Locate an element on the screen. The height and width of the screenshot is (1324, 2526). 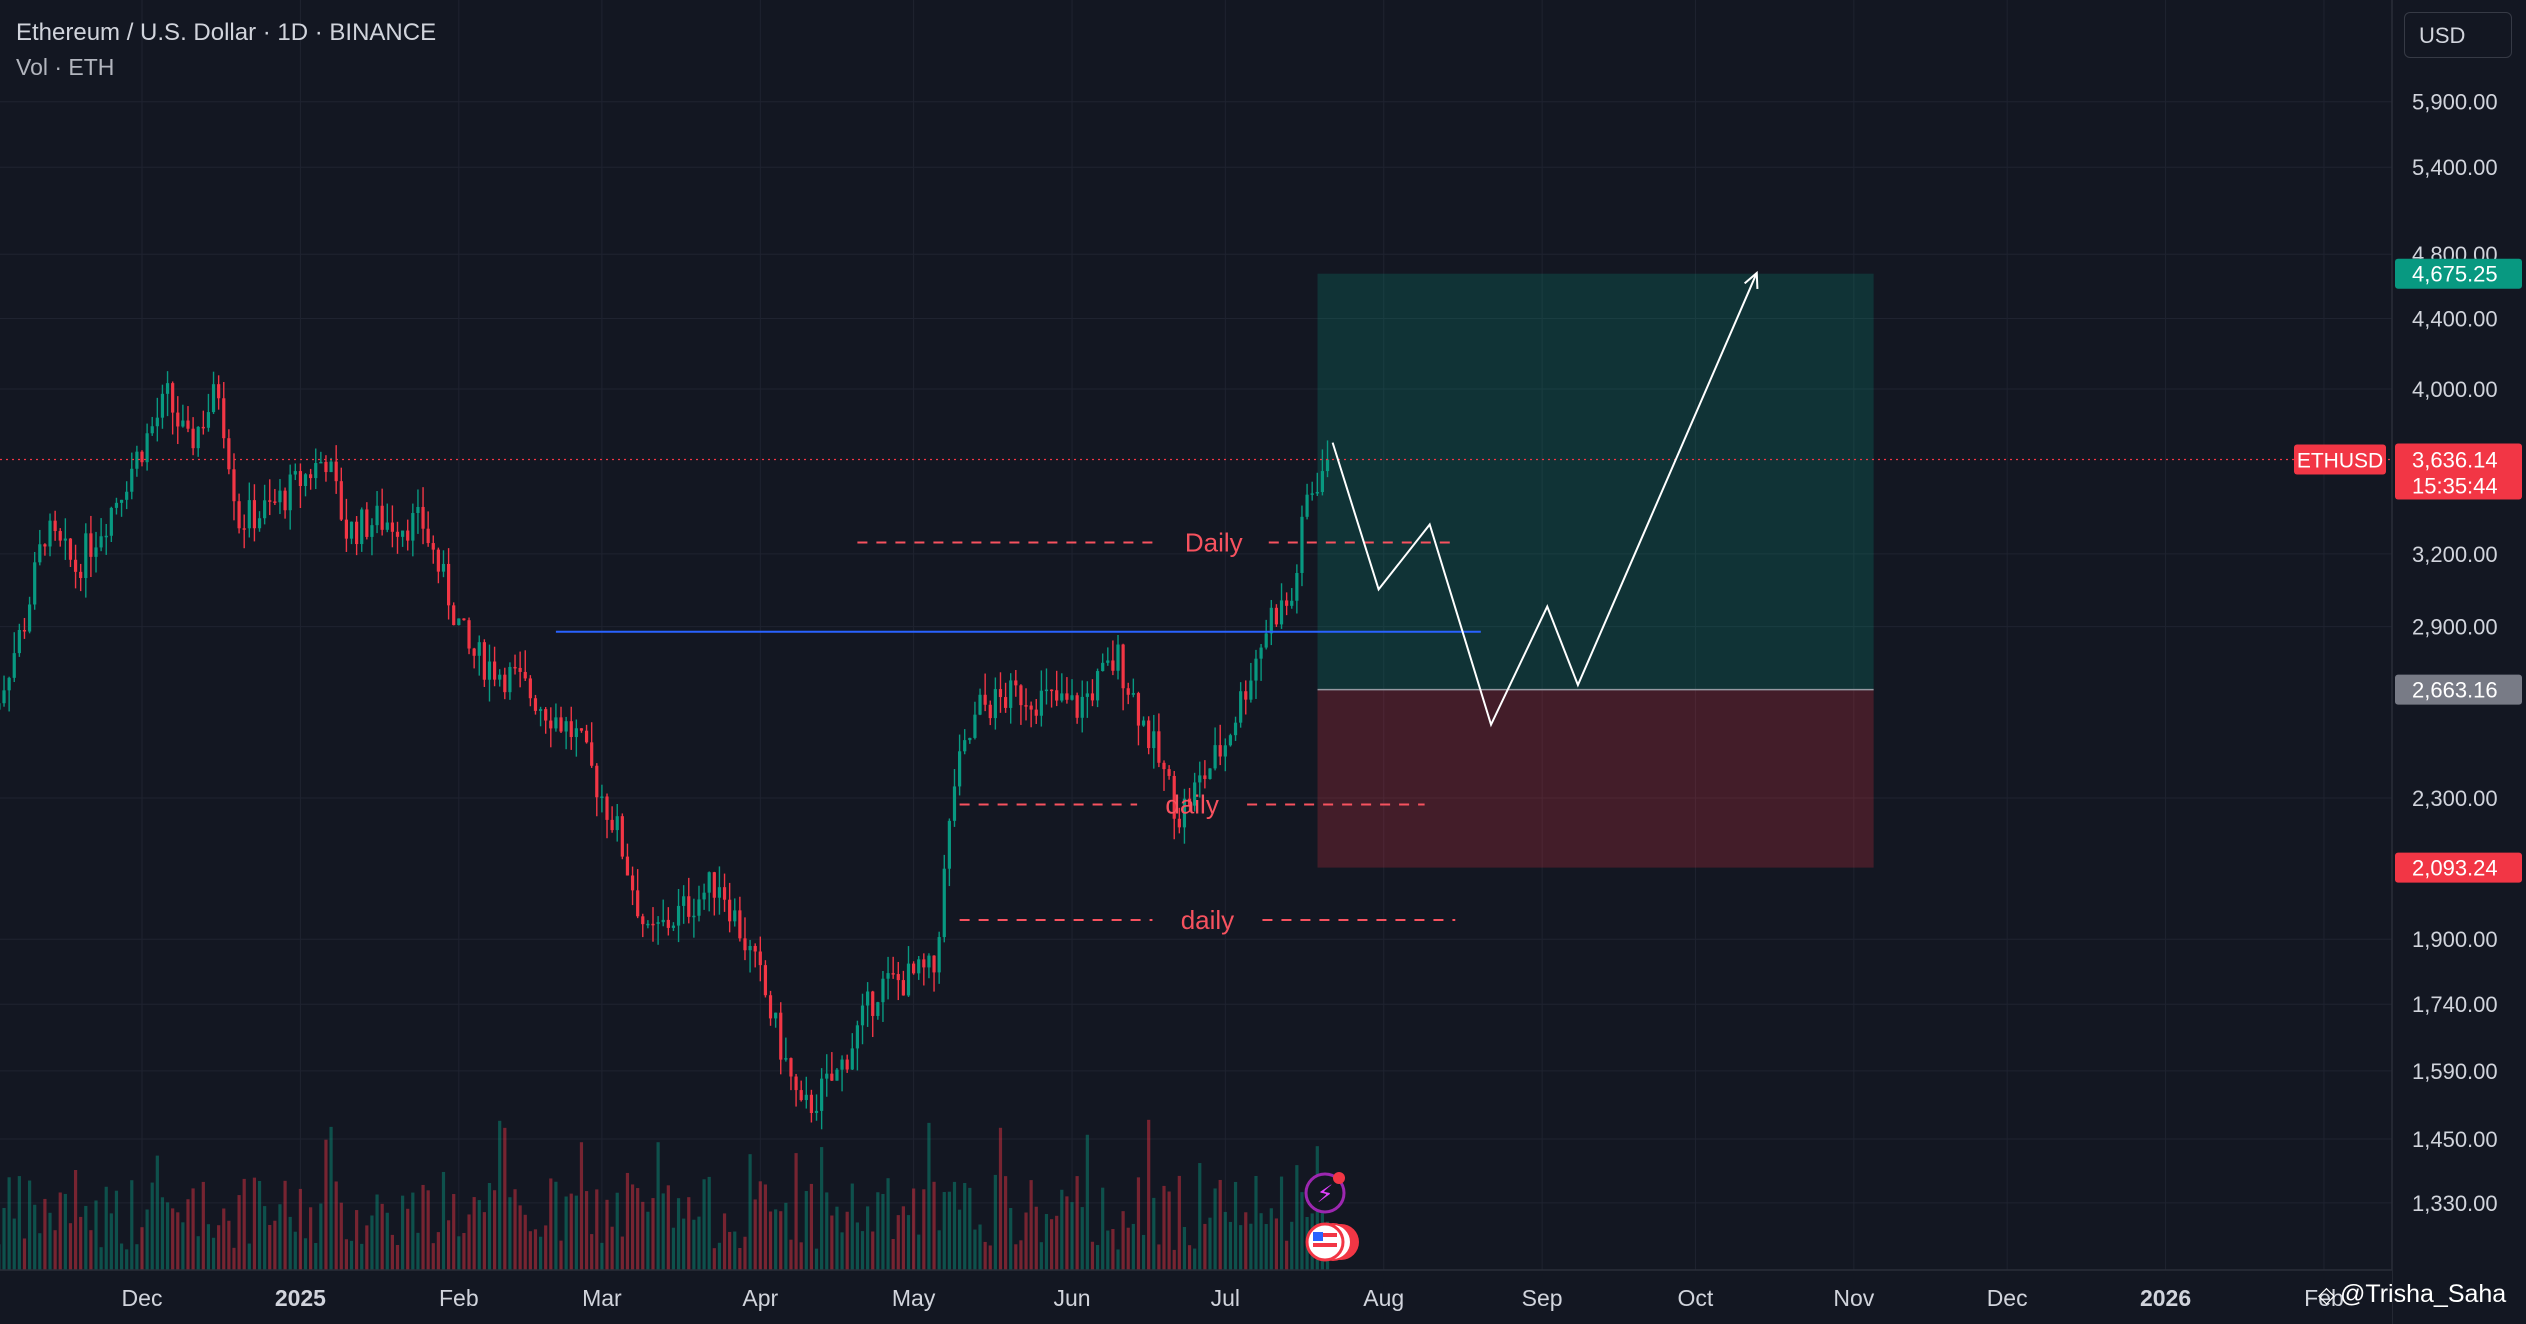
author-attribution: ◇ @Trisha_Saha is located at coordinates (2421, 1300).